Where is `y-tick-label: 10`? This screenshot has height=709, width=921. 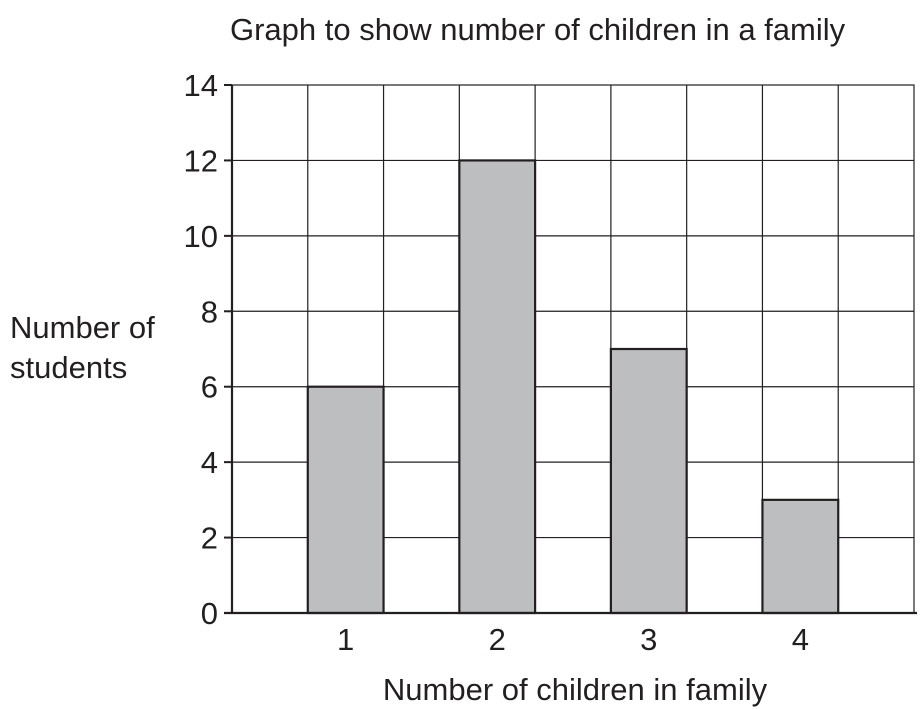 y-tick-label: 10 is located at coordinates (201, 236).